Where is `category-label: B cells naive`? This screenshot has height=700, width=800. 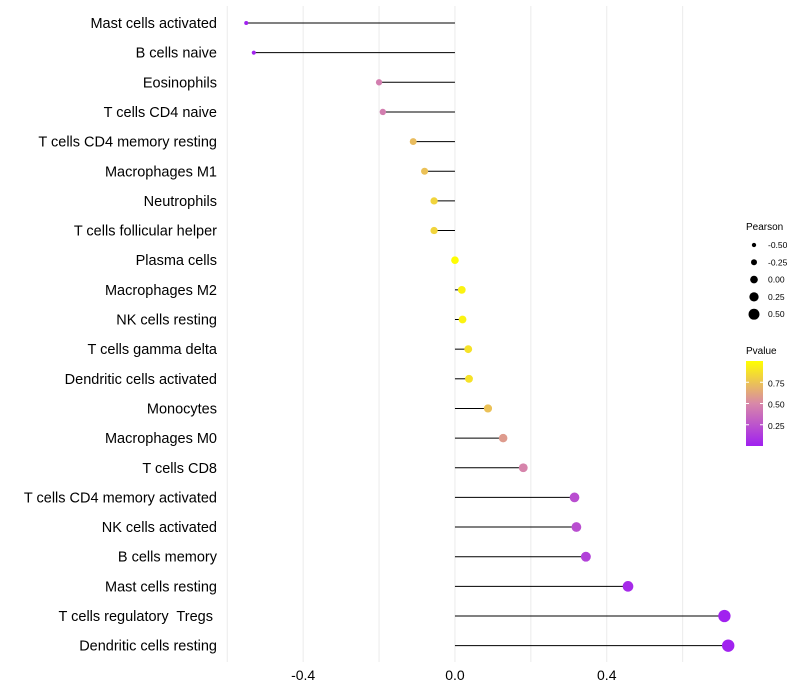 category-label: B cells naive is located at coordinates (176, 54).